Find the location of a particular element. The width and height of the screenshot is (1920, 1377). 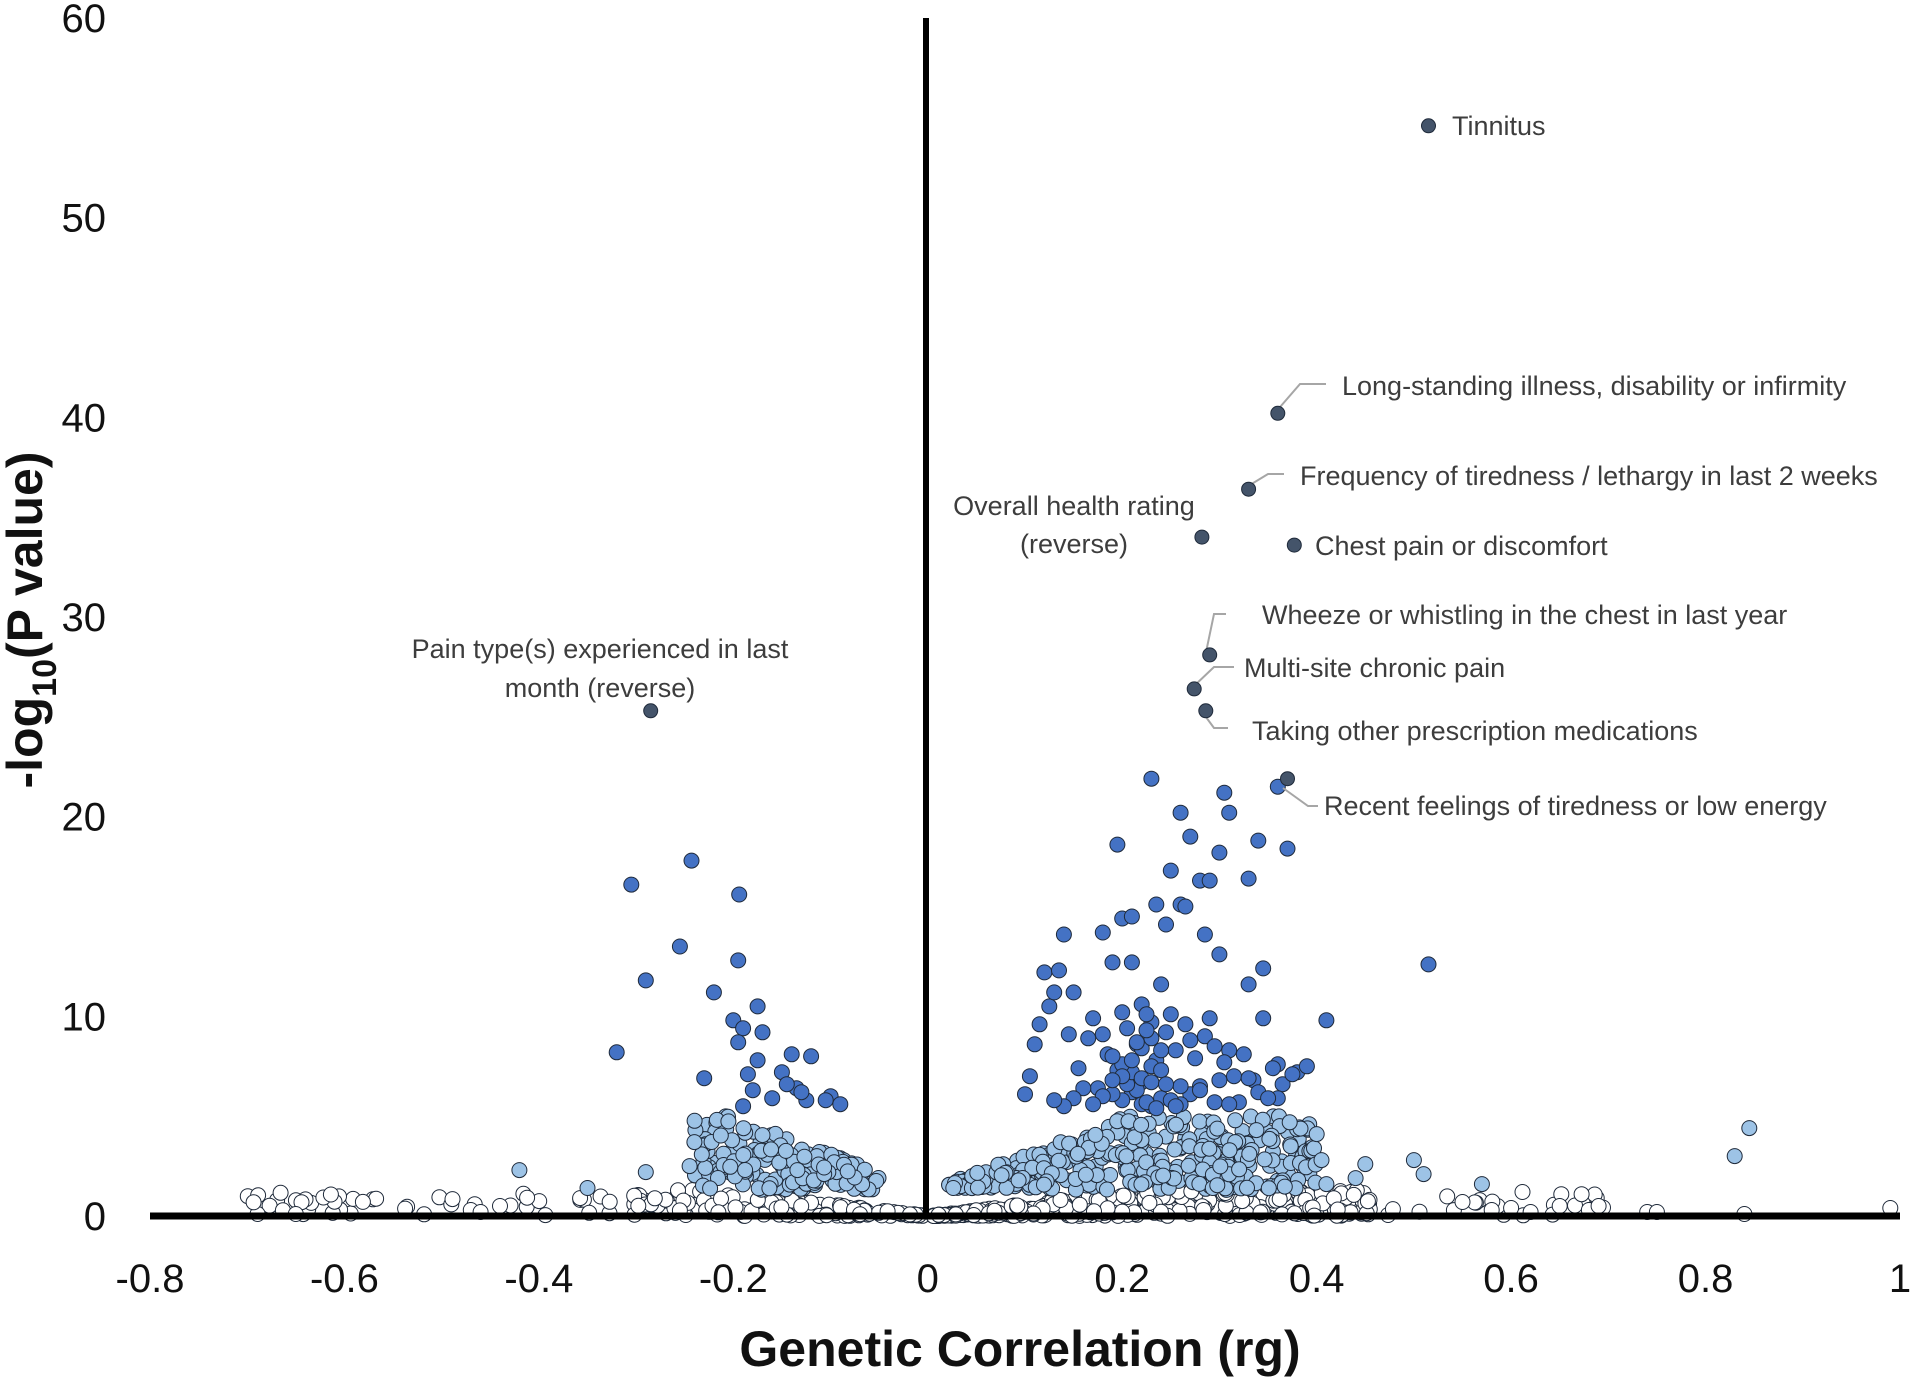

y-axis-title-main: -log is located at coordinates (26, 743).